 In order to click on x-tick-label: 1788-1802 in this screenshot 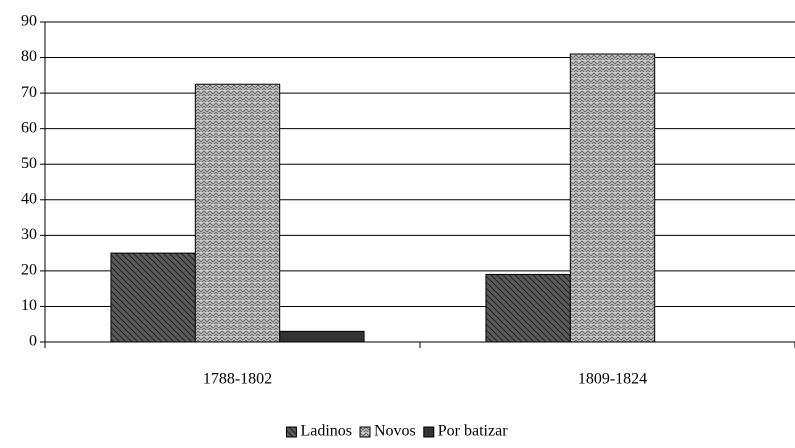, I will do `click(237, 379)`.